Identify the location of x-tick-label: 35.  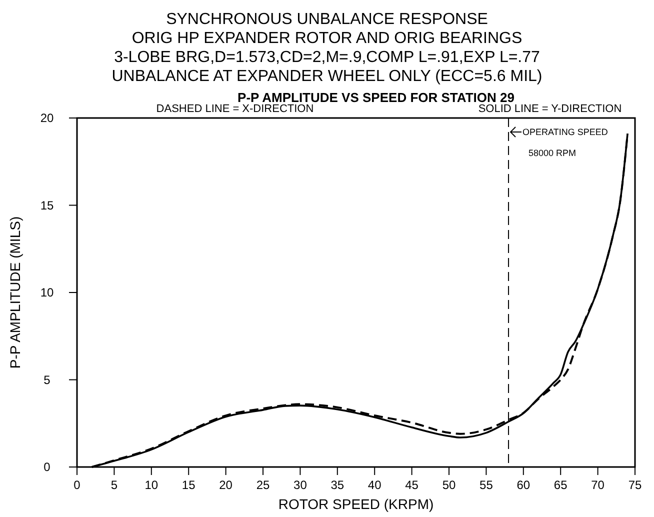
(337, 485).